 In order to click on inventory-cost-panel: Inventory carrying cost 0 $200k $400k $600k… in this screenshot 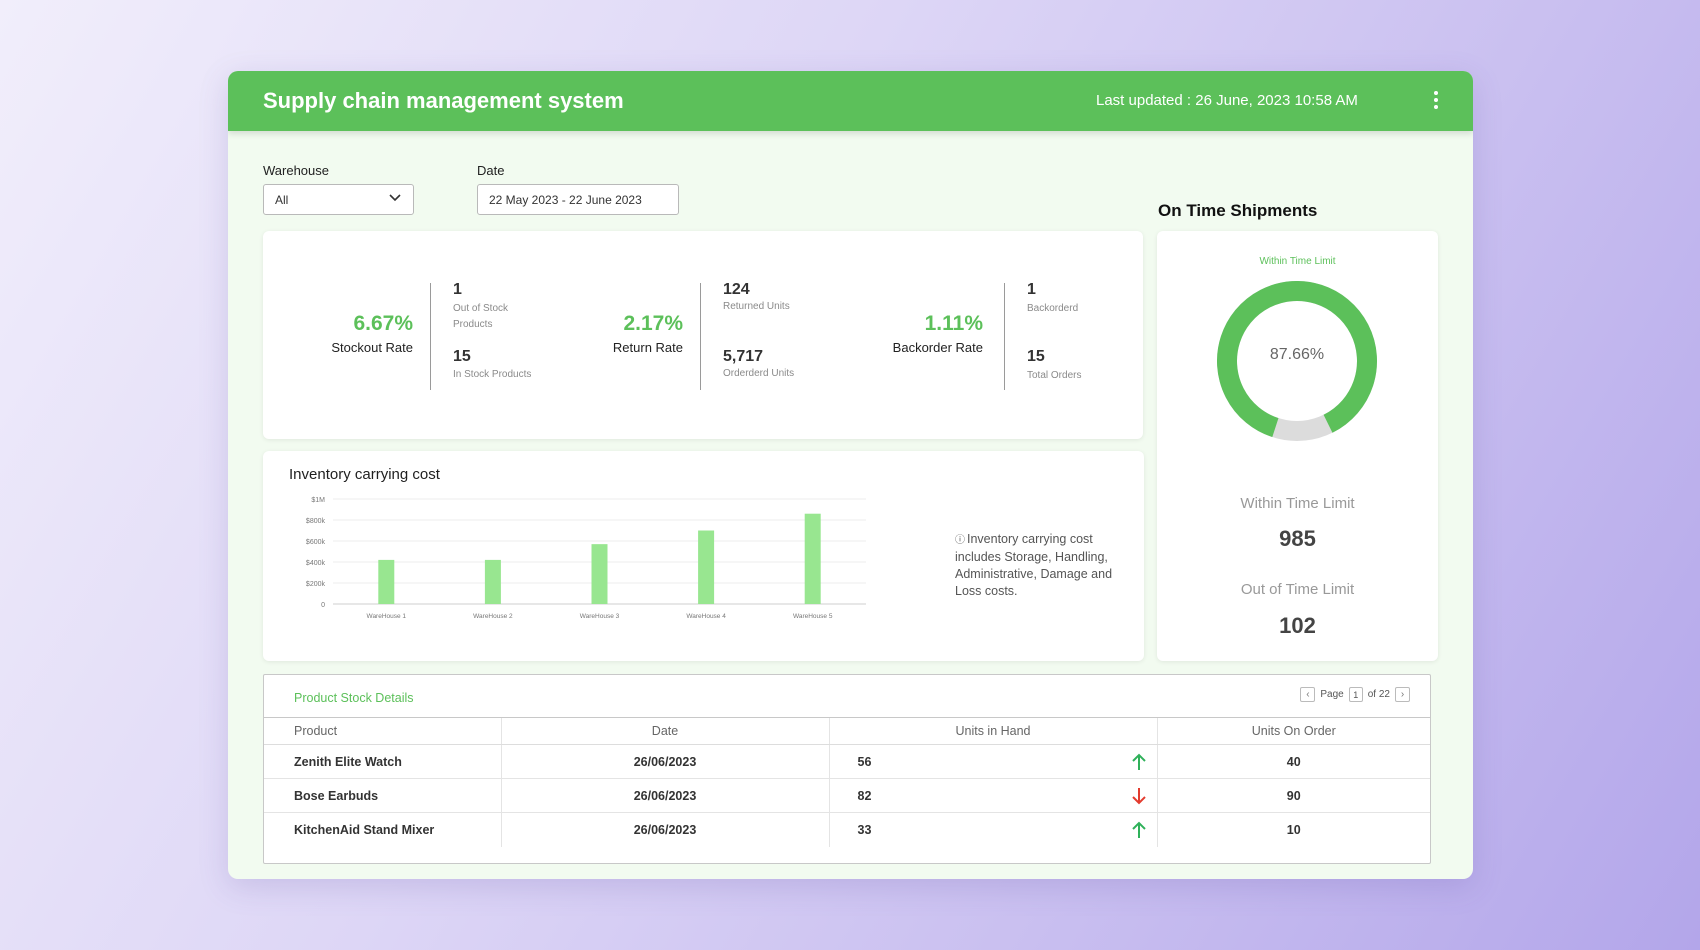, I will do `click(703, 556)`.